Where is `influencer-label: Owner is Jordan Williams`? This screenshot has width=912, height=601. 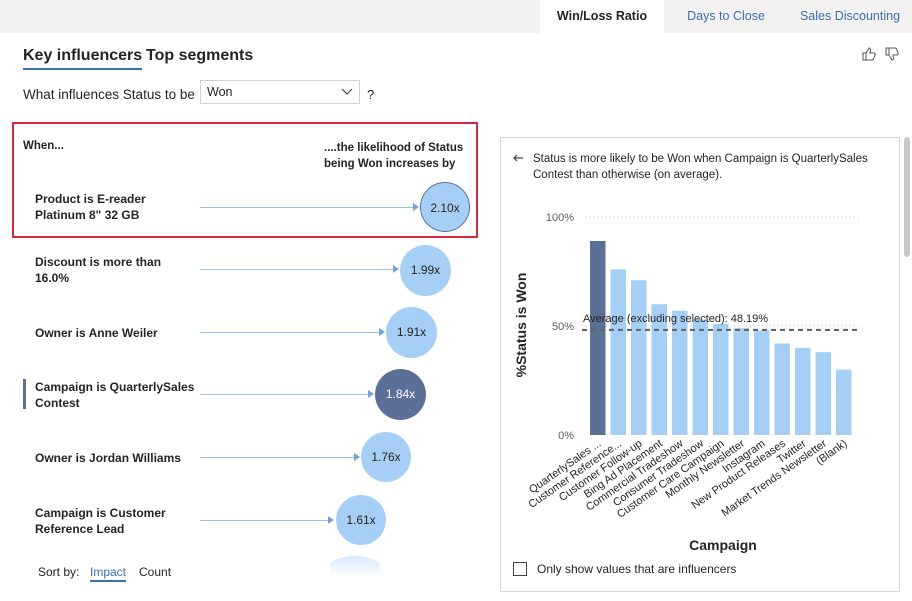
influencer-label: Owner is Jordan Williams is located at coordinates (108, 458).